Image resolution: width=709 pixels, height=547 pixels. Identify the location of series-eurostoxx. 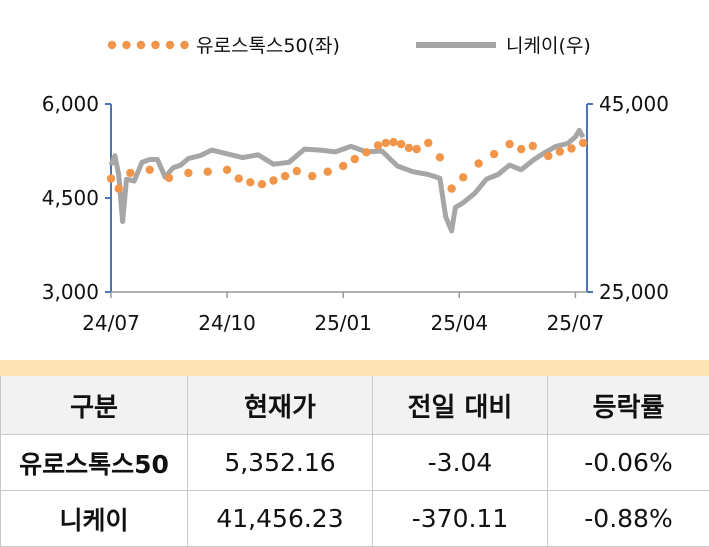
(347, 165).